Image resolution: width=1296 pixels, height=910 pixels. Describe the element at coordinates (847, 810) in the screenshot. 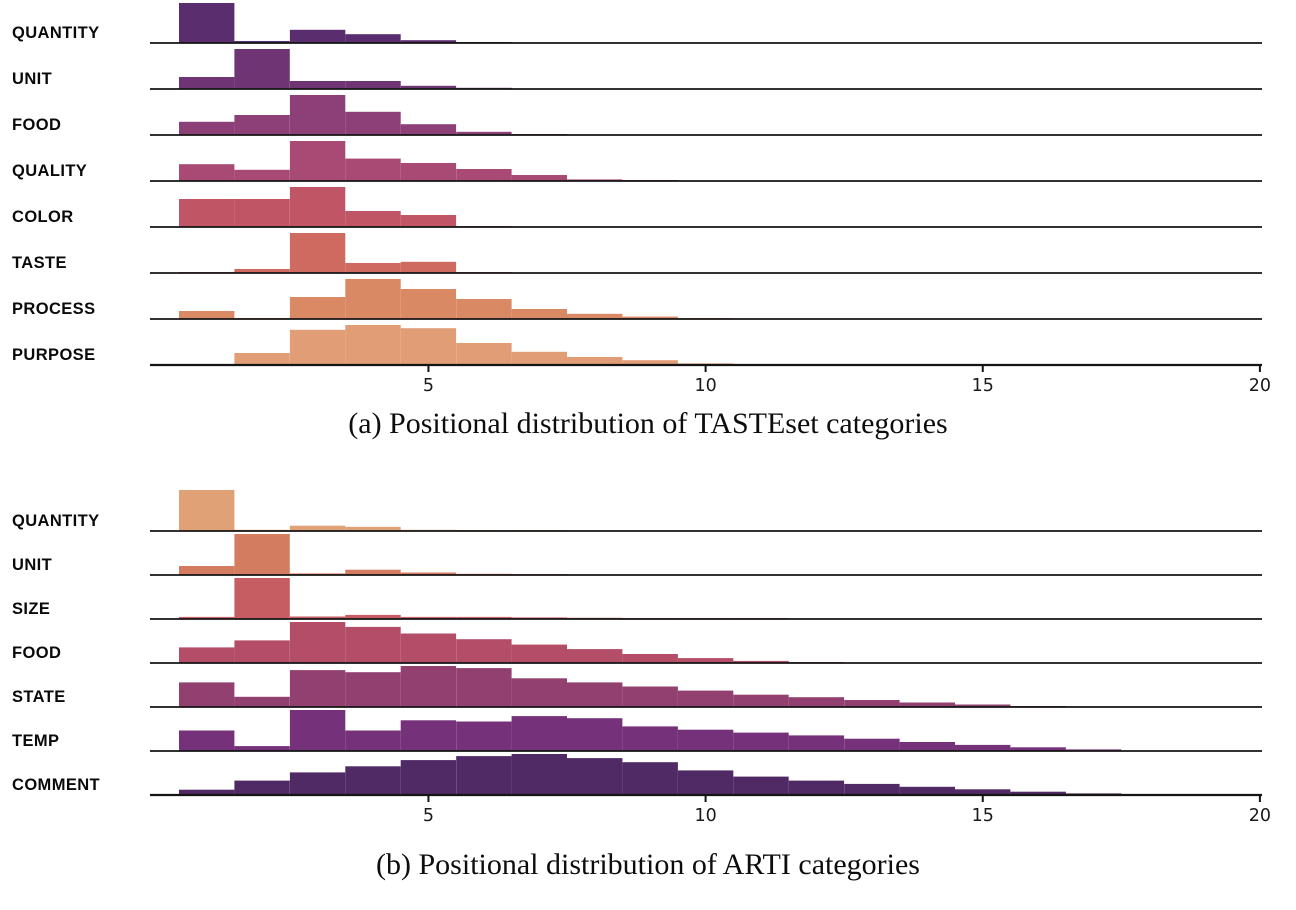

I see `x-axis: 5 10 15 20` at that location.